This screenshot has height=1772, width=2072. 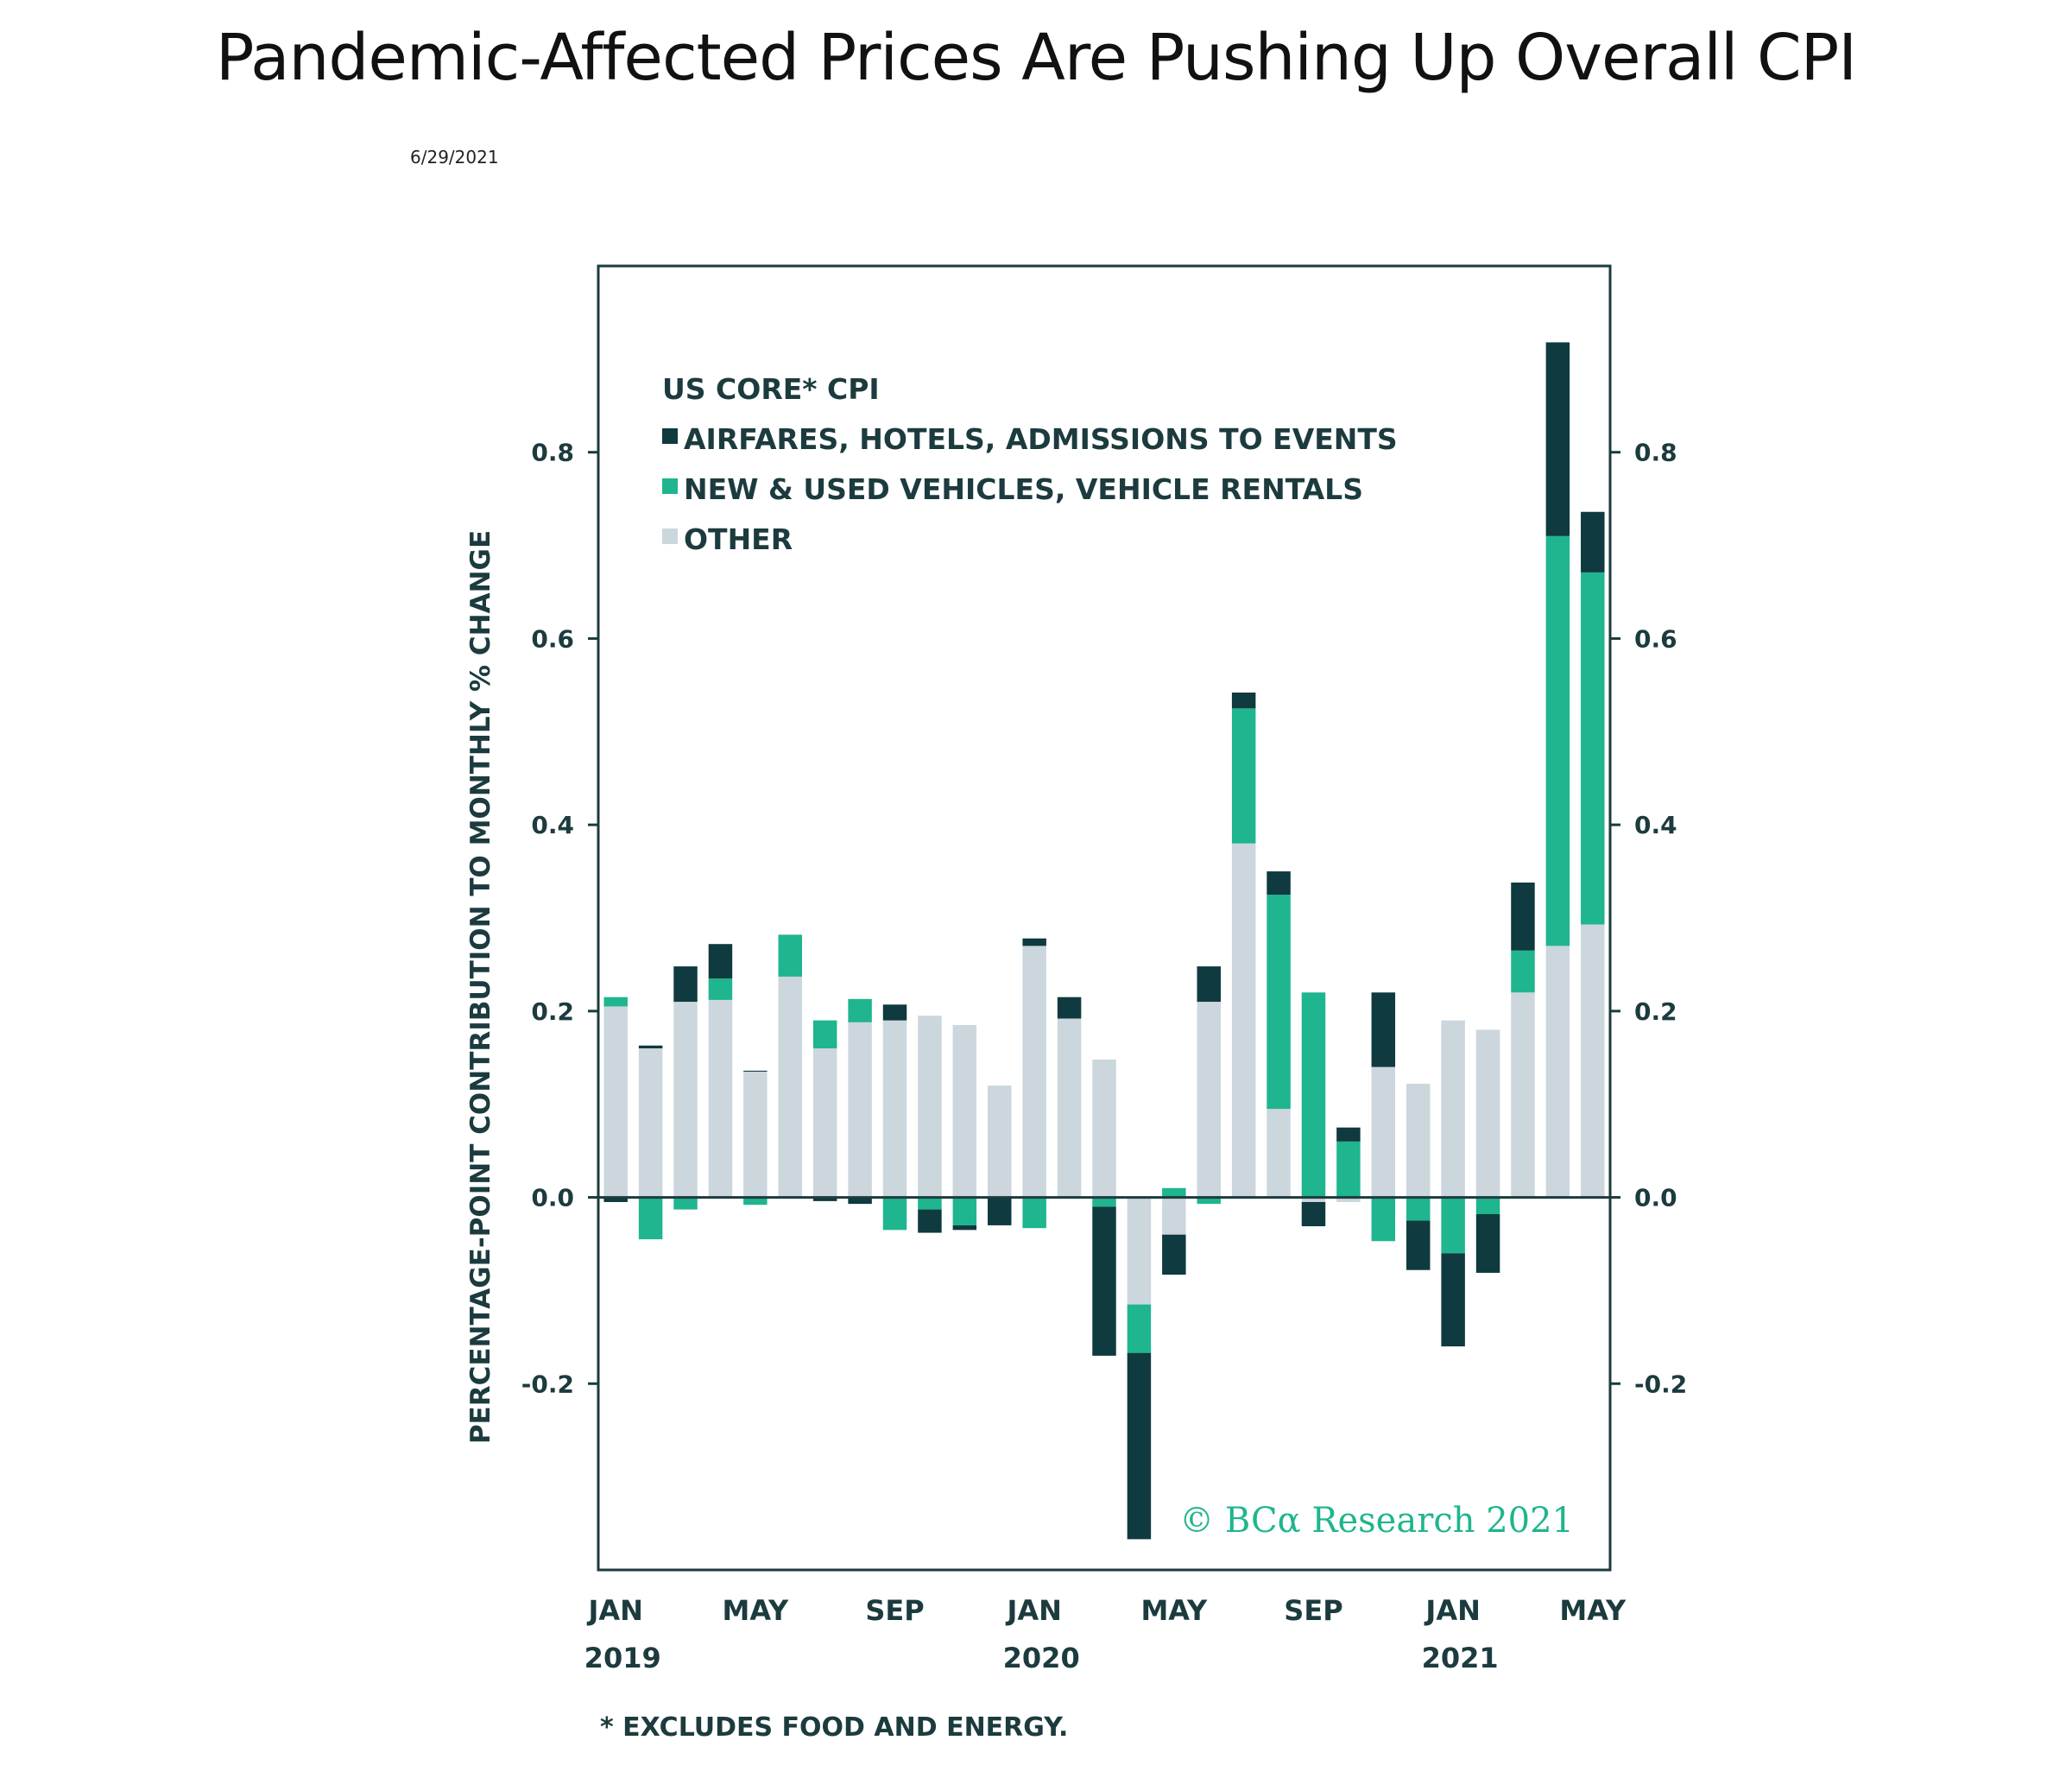 I want to click on legend-title: US CORE* CPI, so click(x=771, y=389).